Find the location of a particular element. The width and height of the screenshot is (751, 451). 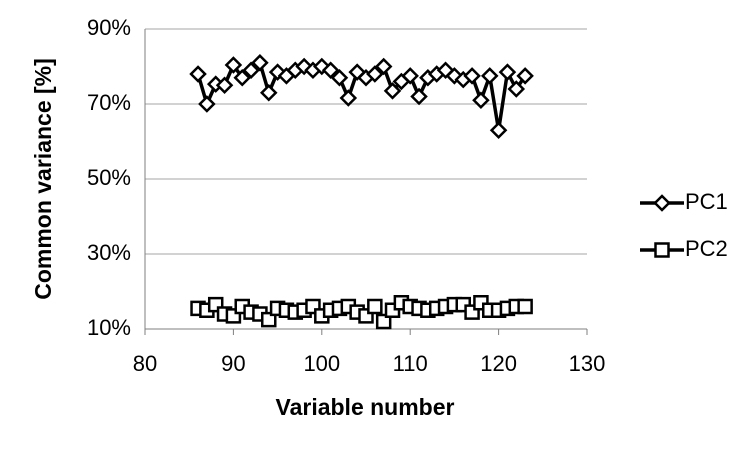

x-tick-label: 110 is located at coordinates (410, 363).